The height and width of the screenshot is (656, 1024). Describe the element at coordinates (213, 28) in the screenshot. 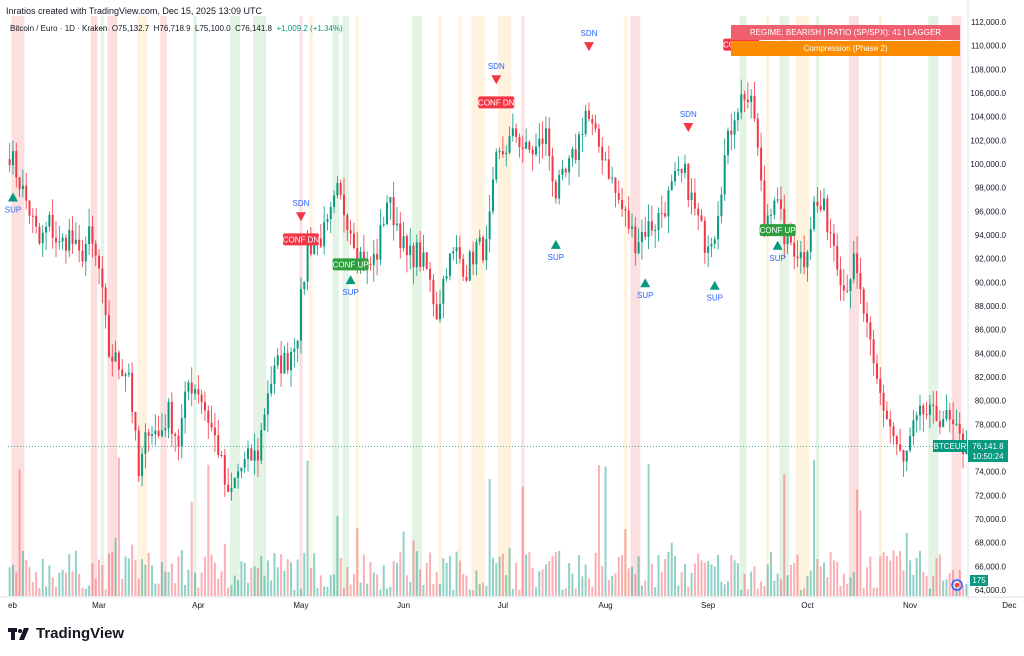

I see `low-value: L75,100.0` at that location.